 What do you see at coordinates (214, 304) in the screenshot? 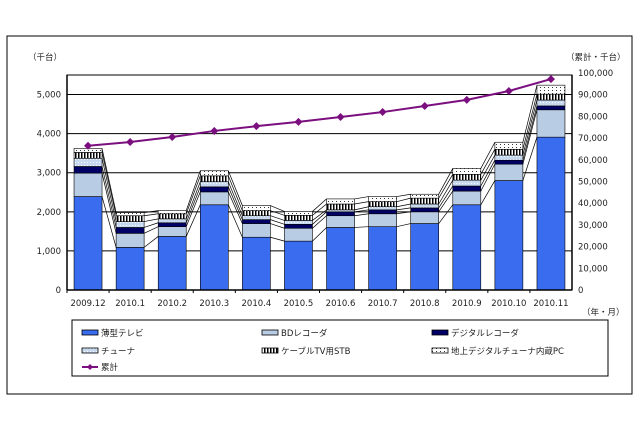
I see `x-tick-label: 2010.3` at bounding box center [214, 304].